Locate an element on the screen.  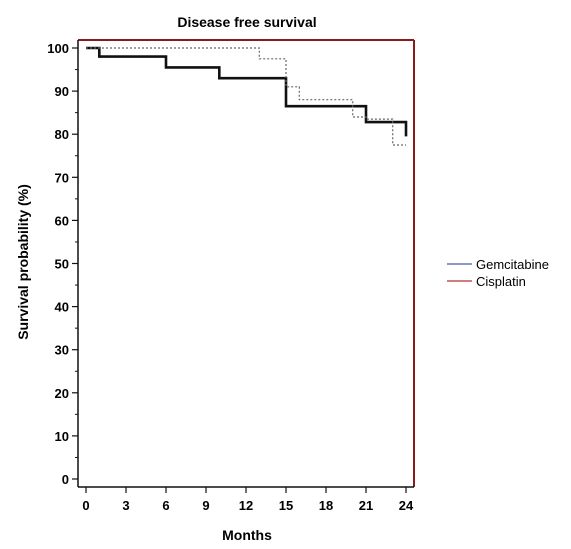
x-tick-label: 24 is located at coordinates (406, 505).